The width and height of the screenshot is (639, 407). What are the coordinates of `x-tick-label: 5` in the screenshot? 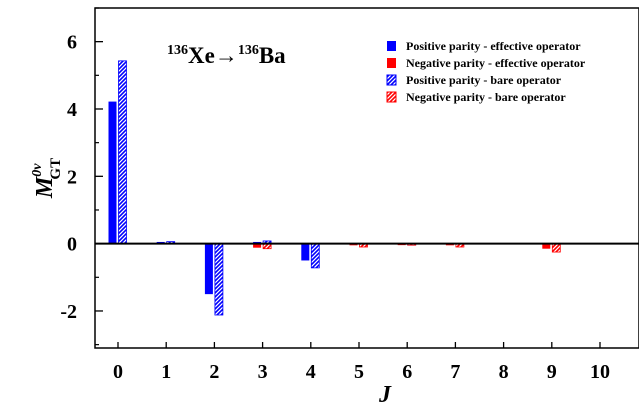 It's located at (359, 372).